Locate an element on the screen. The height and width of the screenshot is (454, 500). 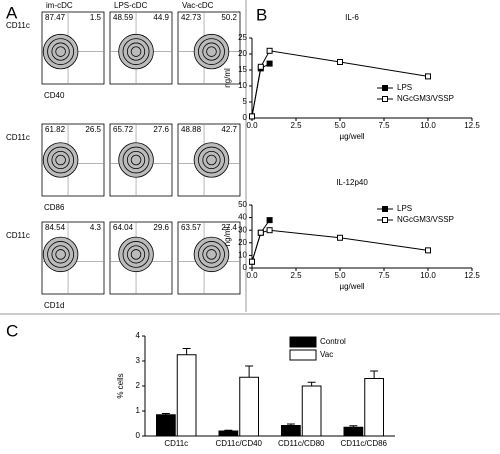
panel-label: B is located at coordinates (261, 14).